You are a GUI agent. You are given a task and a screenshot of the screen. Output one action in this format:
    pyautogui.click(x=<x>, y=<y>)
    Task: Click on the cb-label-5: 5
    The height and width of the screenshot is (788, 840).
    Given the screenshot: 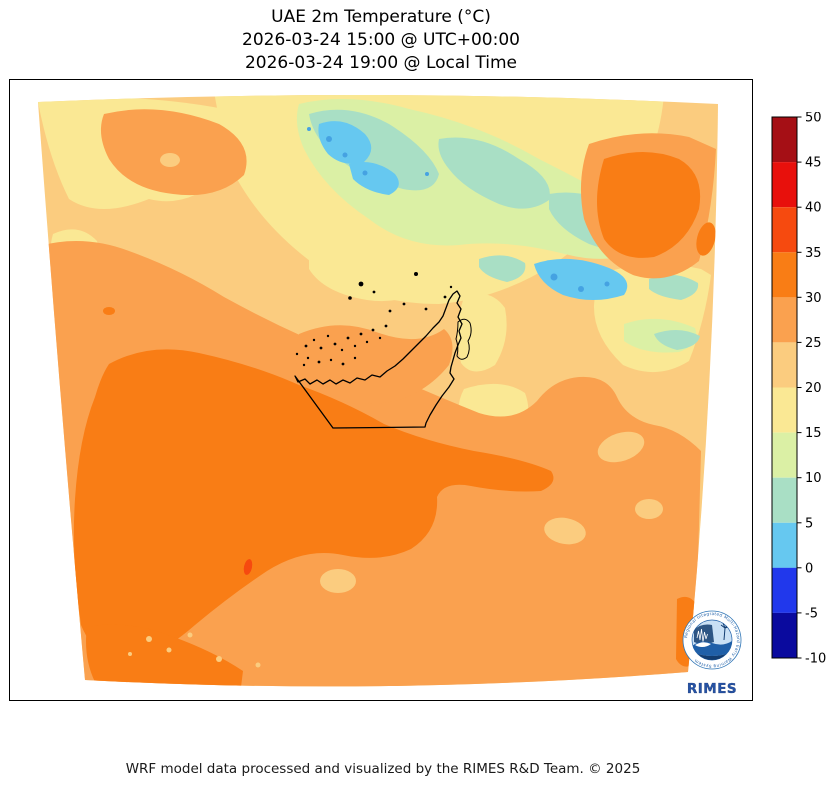 What is the action you would take?
    pyautogui.click(x=809, y=523)
    